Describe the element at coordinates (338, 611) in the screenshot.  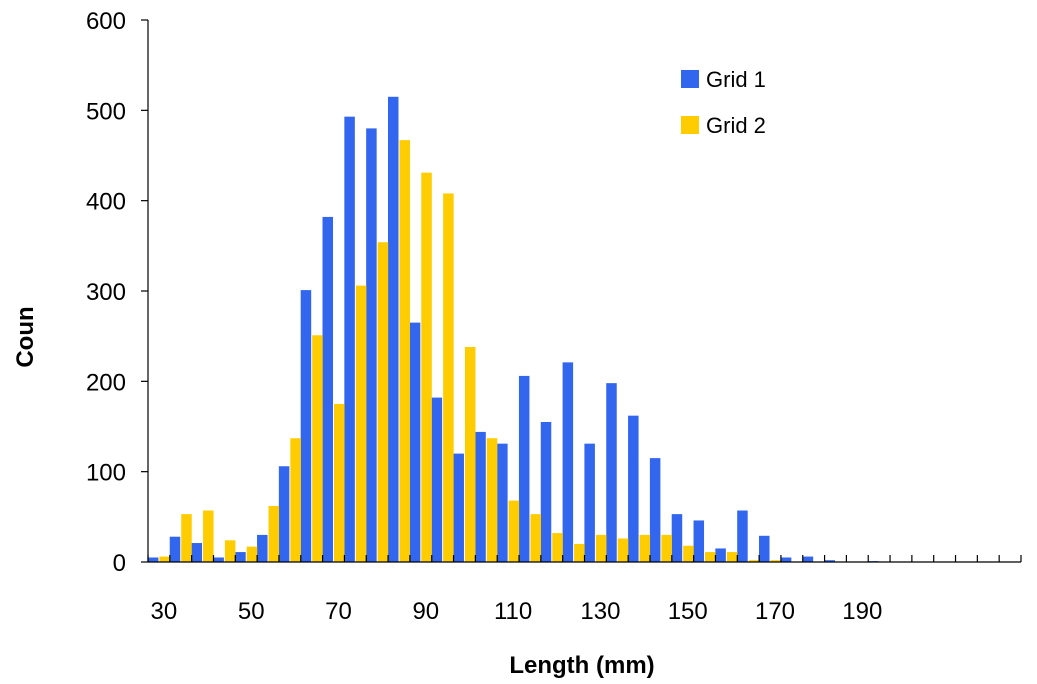
I see `x-tick-label: 70` at that location.